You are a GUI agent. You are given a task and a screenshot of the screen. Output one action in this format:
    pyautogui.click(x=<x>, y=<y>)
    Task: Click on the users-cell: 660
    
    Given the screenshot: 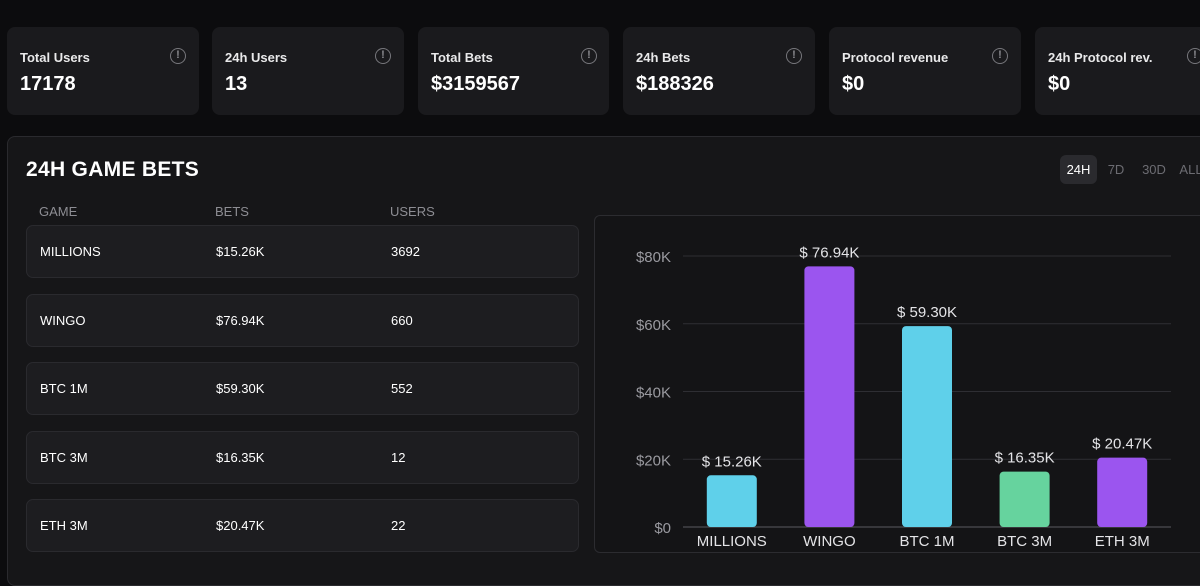 What is the action you would take?
    pyautogui.click(x=402, y=320)
    